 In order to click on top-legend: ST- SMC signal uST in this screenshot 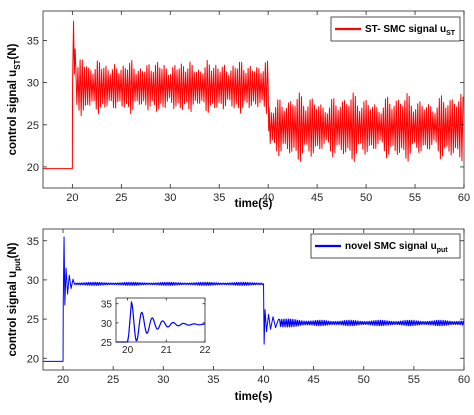, I will do `click(395, 29)`.